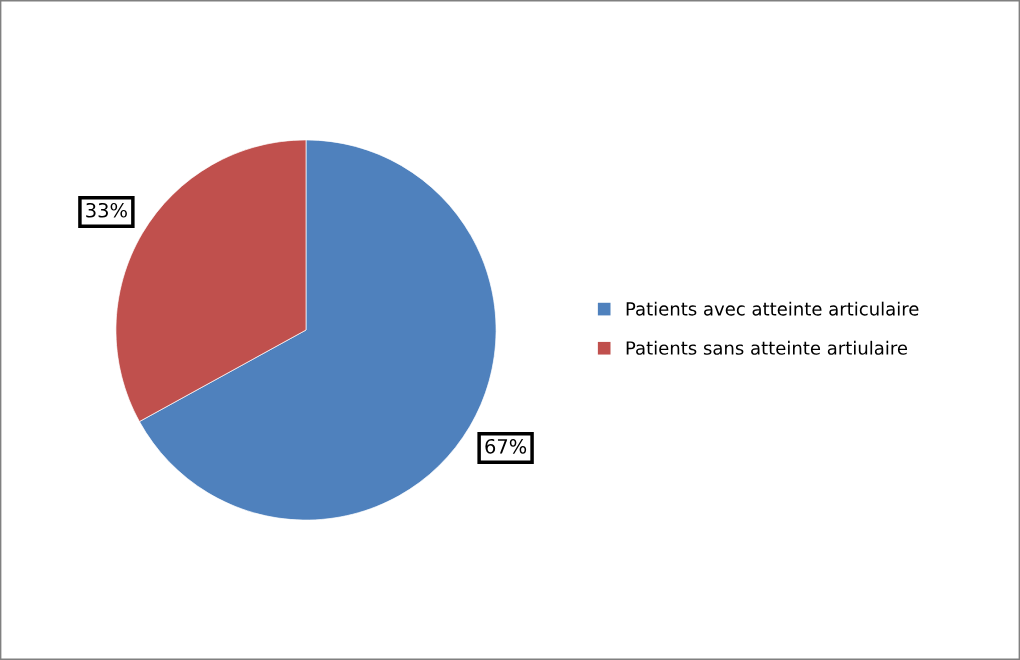  I want to click on legend-label: Patients avec atteinte articulaire, so click(772, 308).